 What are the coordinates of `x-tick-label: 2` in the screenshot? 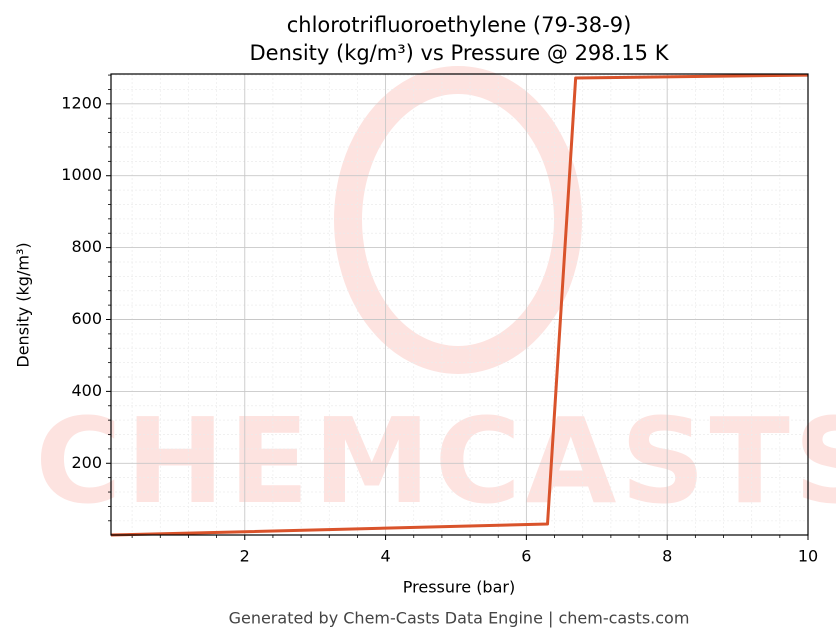 It's located at (245, 556).